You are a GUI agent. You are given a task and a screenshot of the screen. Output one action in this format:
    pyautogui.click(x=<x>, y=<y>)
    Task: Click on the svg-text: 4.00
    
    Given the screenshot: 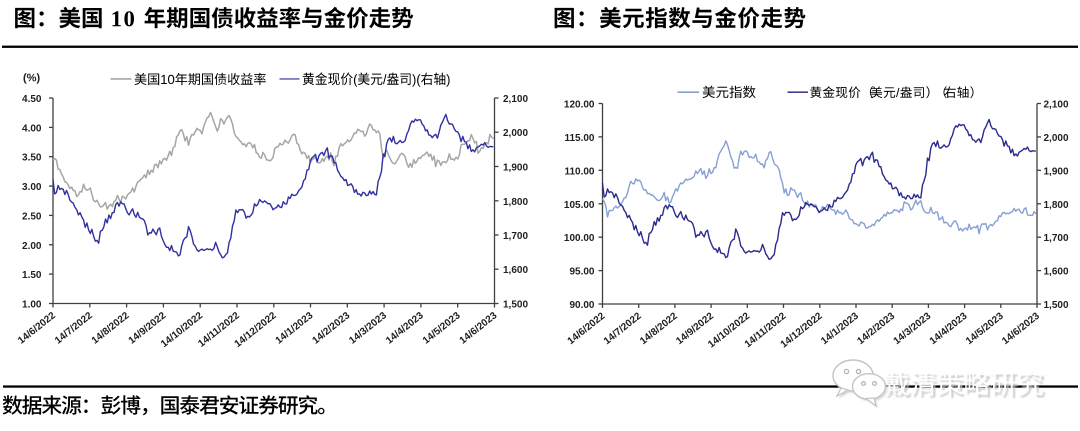 What is the action you would take?
    pyautogui.click(x=32, y=128)
    